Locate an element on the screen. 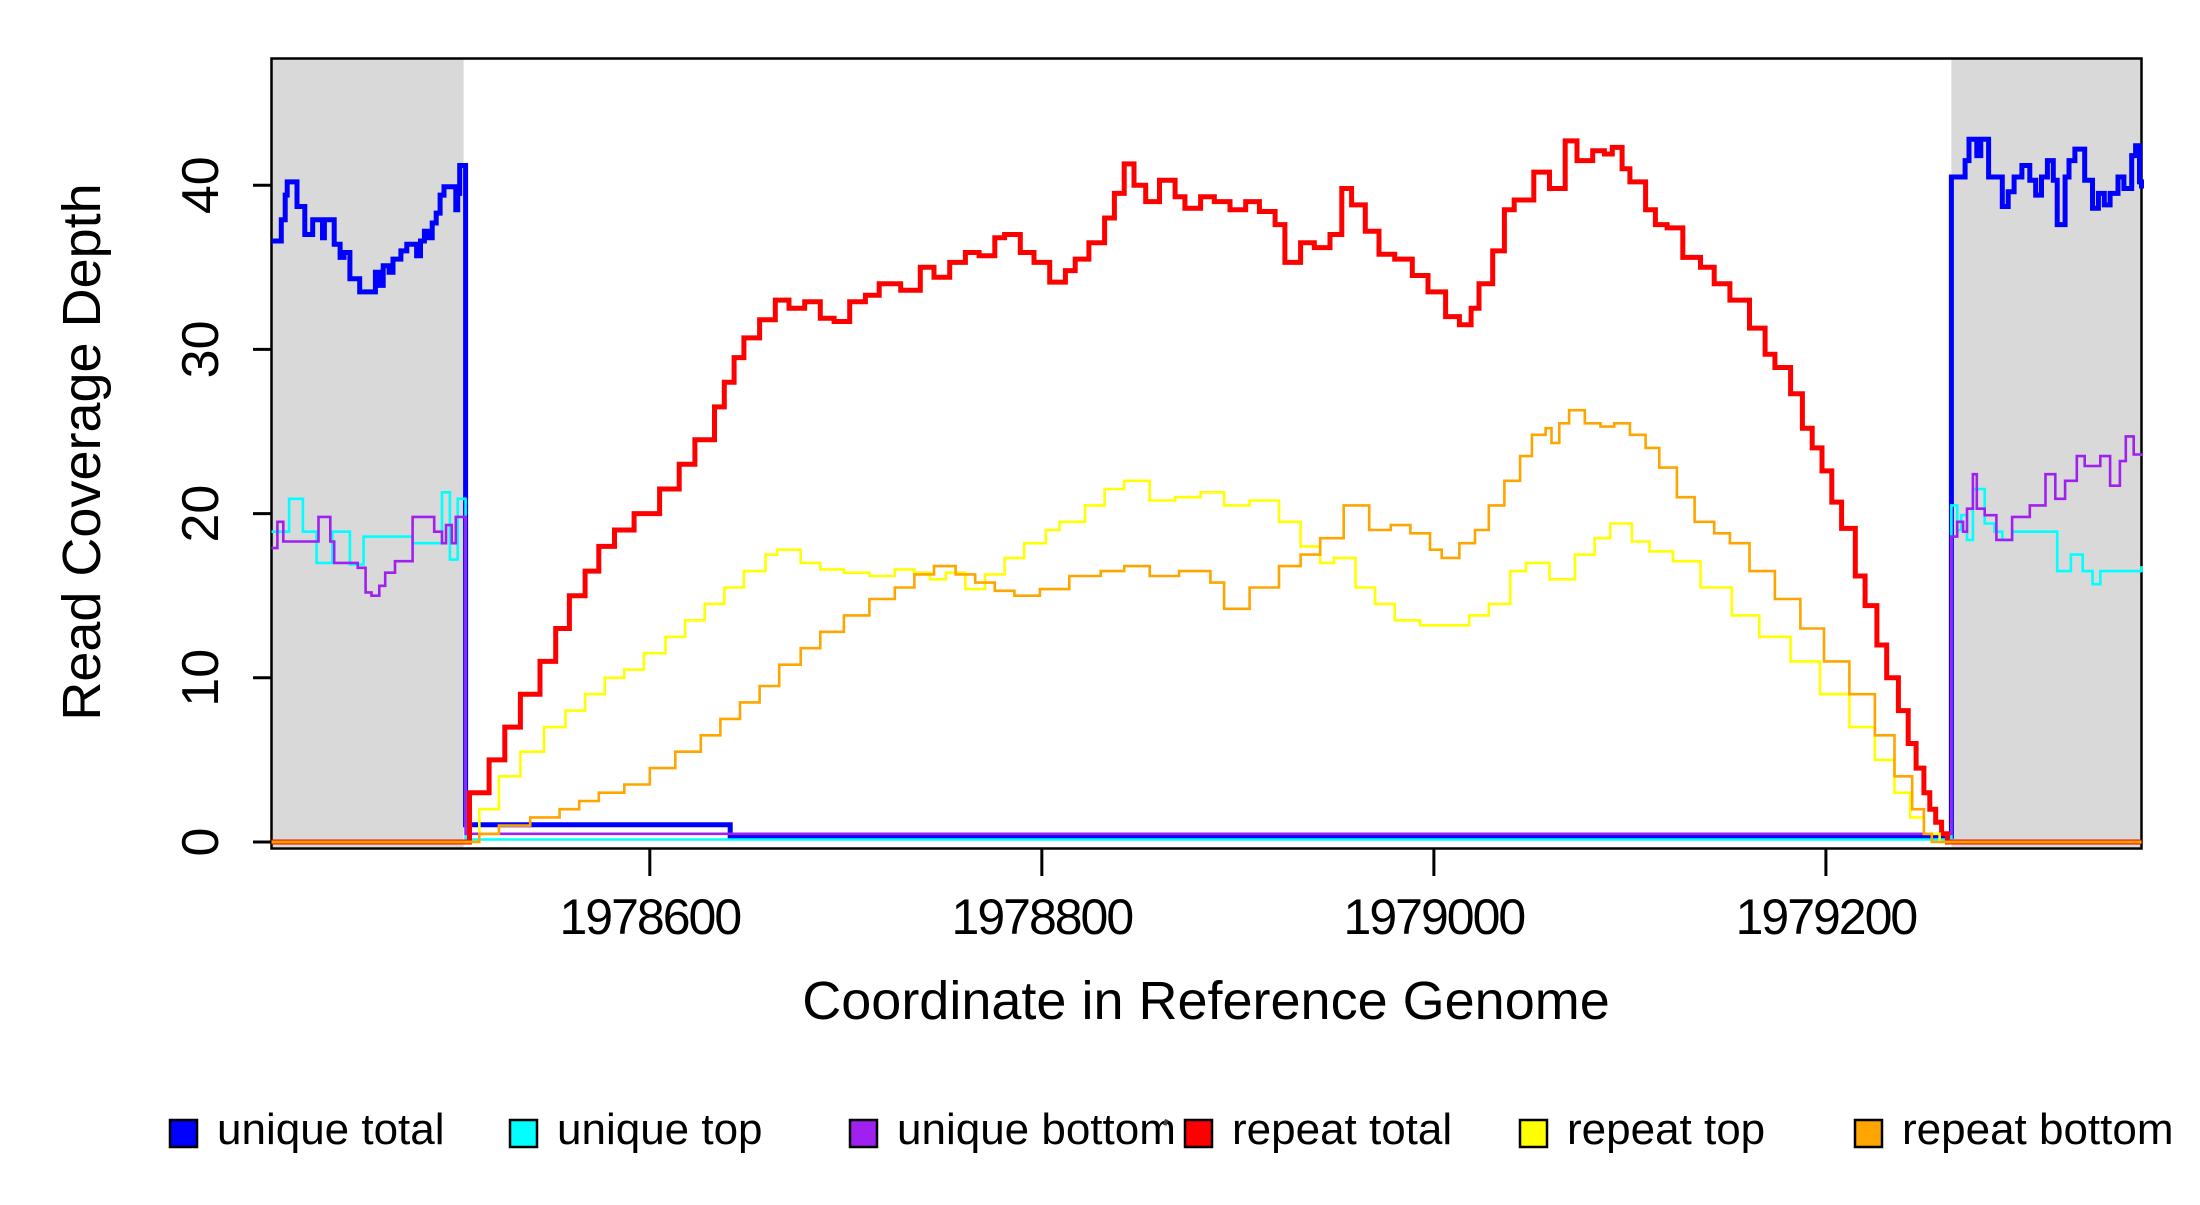 Image resolution: width=2200 pixels, height=1205 pixels. legend-label-unique-bottom: unique bottom is located at coordinates (1036, 1129).